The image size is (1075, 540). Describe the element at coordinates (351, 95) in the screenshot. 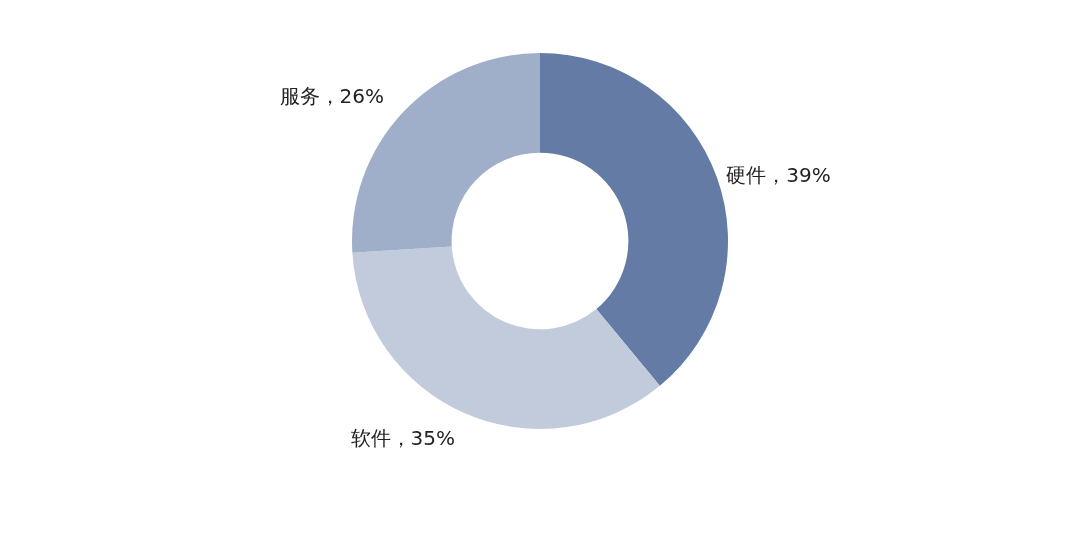

I see `data-label: ，26%` at that location.